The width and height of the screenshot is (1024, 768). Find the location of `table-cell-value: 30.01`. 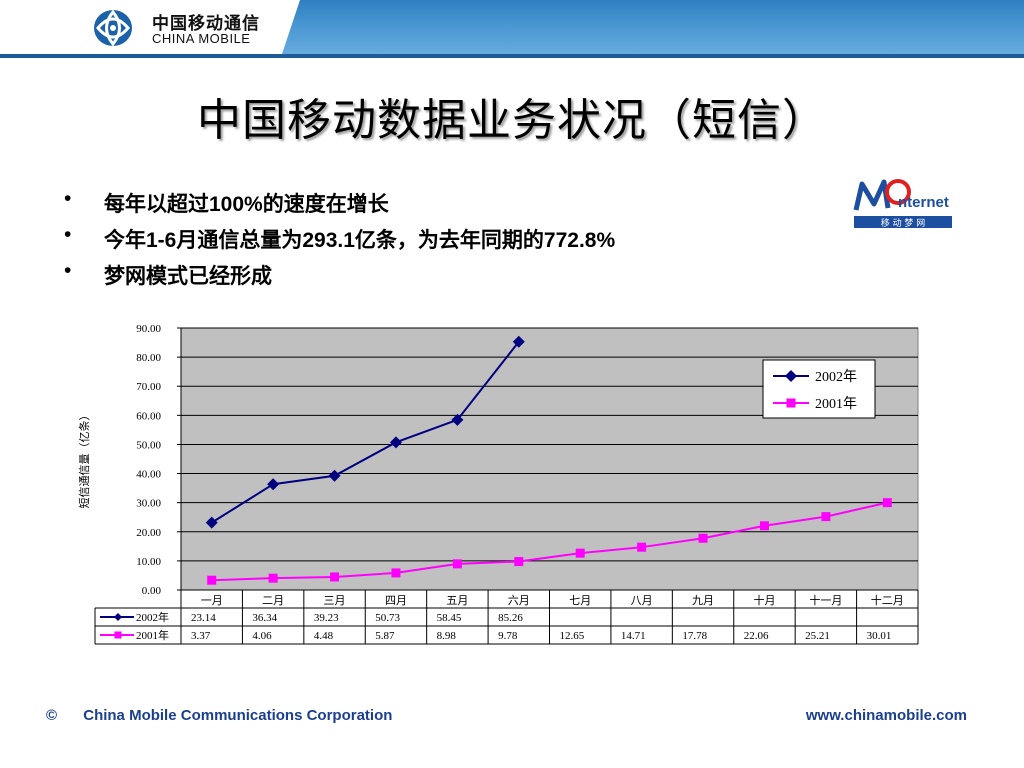

table-cell-value: 30.01 is located at coordinates (879, 636).